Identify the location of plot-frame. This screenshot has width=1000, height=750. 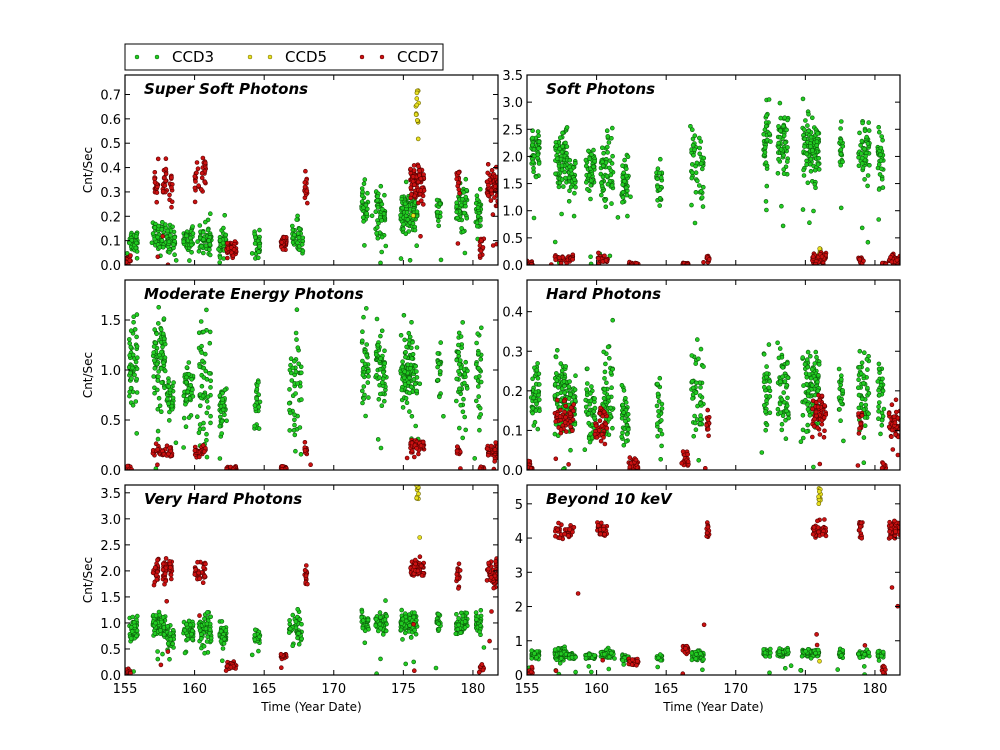
(713, 170).